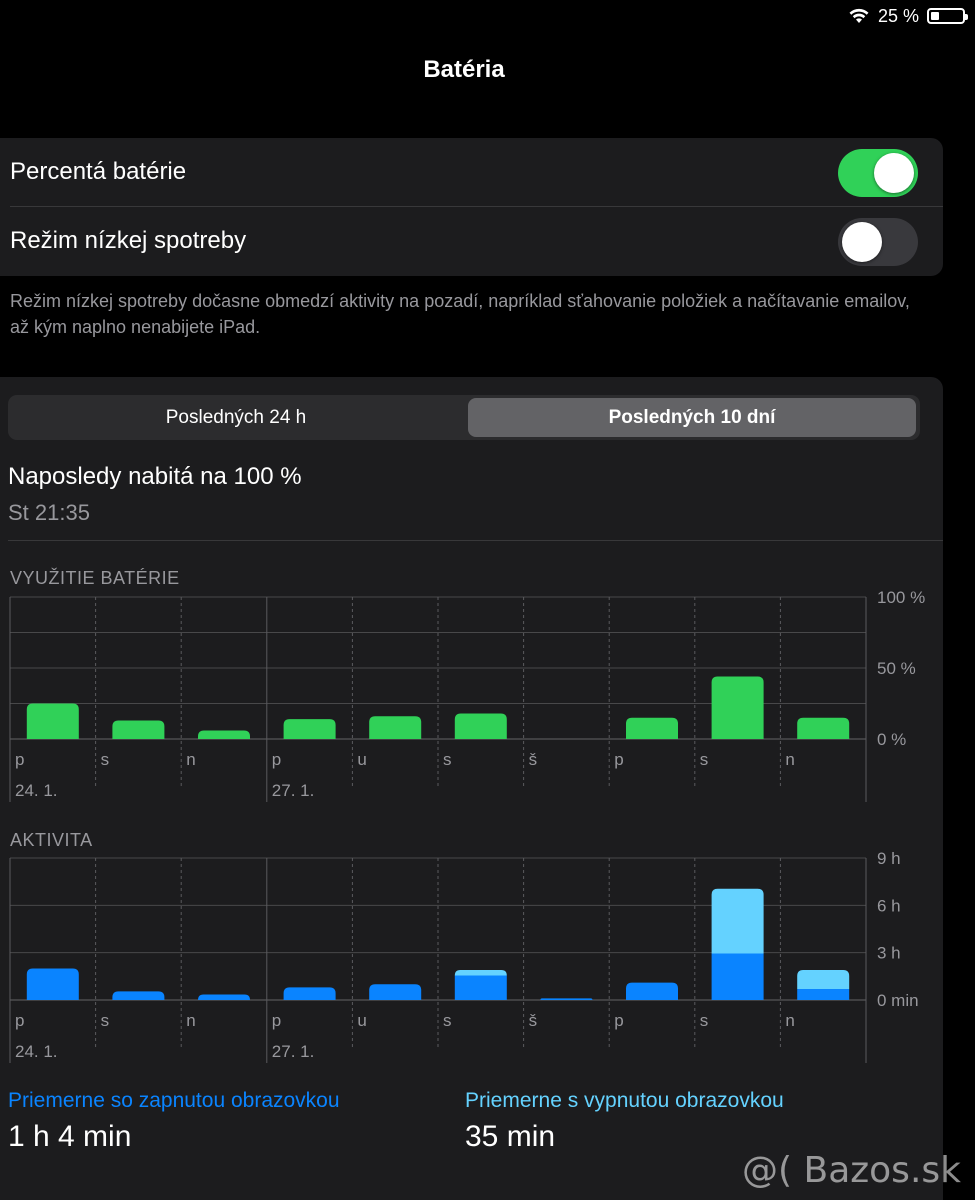  I want to click on row-divider, so click(476, 206).